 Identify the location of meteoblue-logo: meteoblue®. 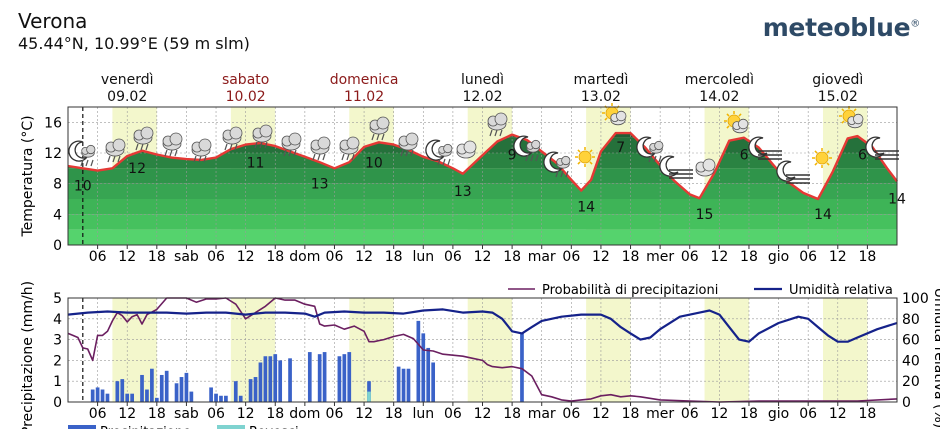
(842, 27).